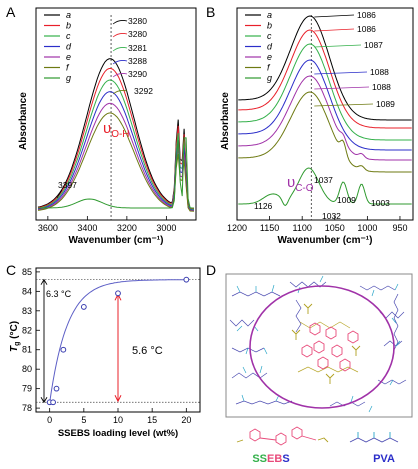 The width and height of the screenshot is (418, 469). I want to click on panel-c-ytick-label: 85, so click(27, 272).